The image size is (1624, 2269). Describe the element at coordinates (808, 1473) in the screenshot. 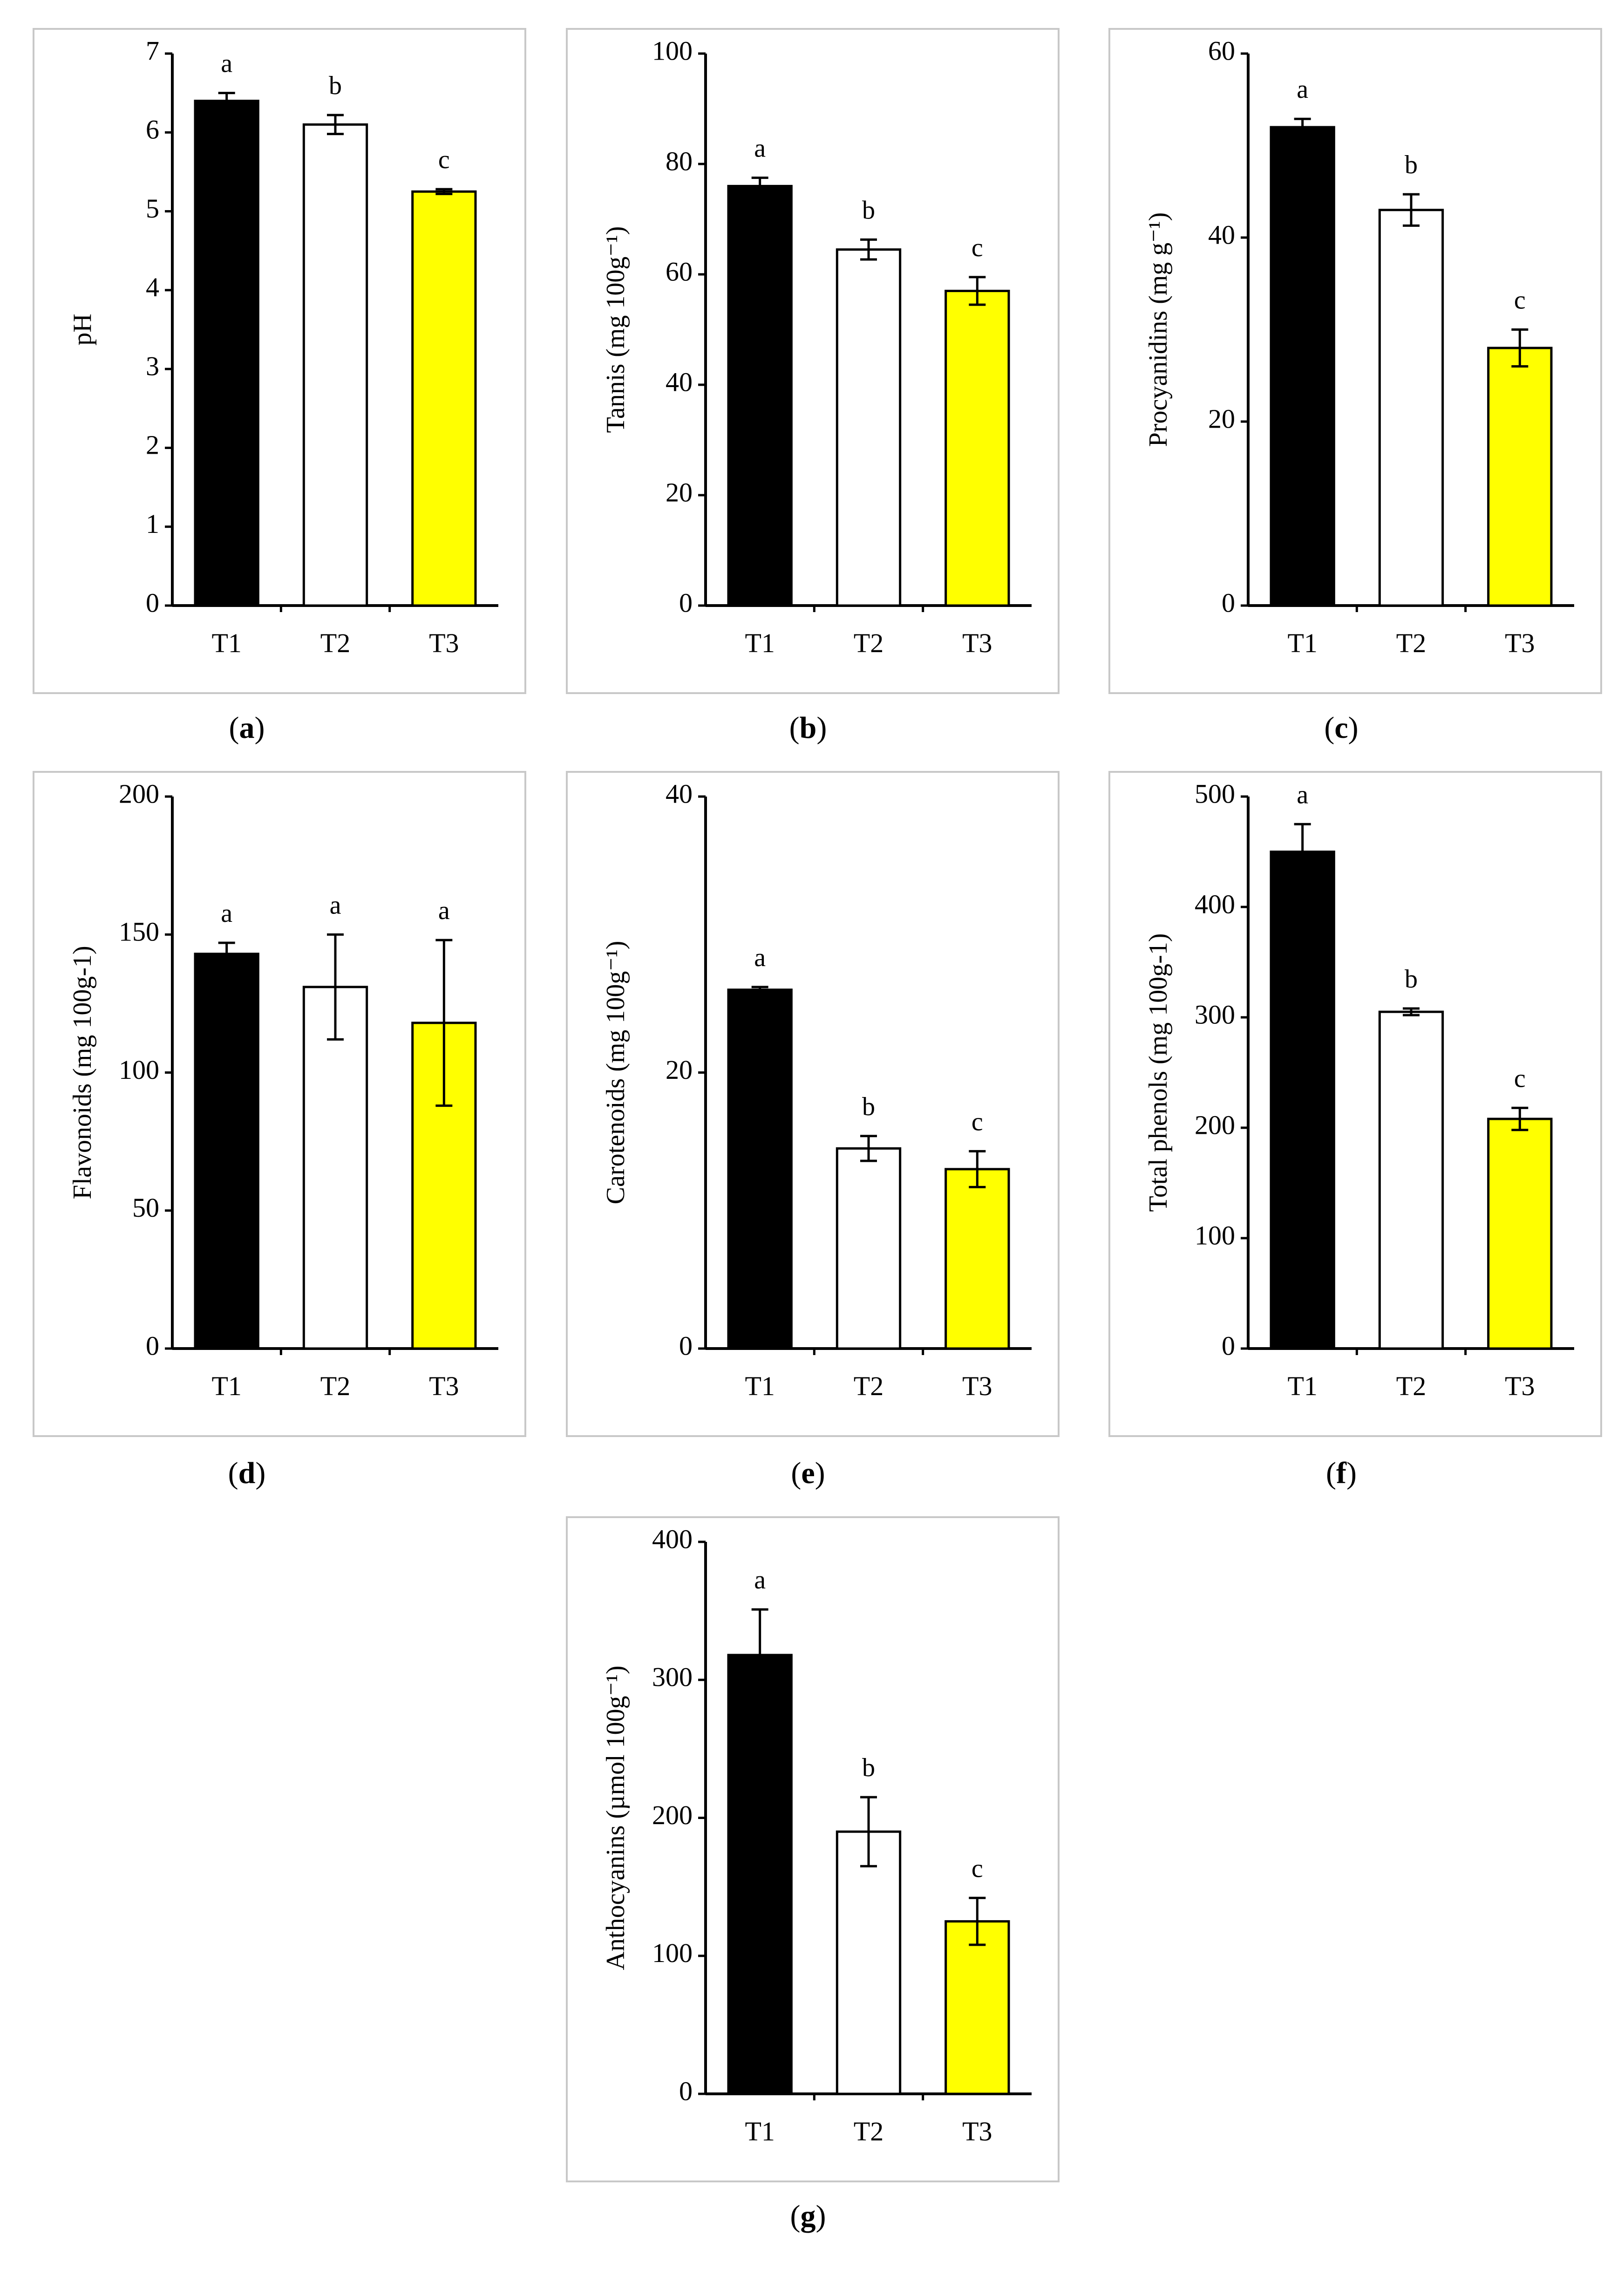

I see `caption-e: (e)` at that location.